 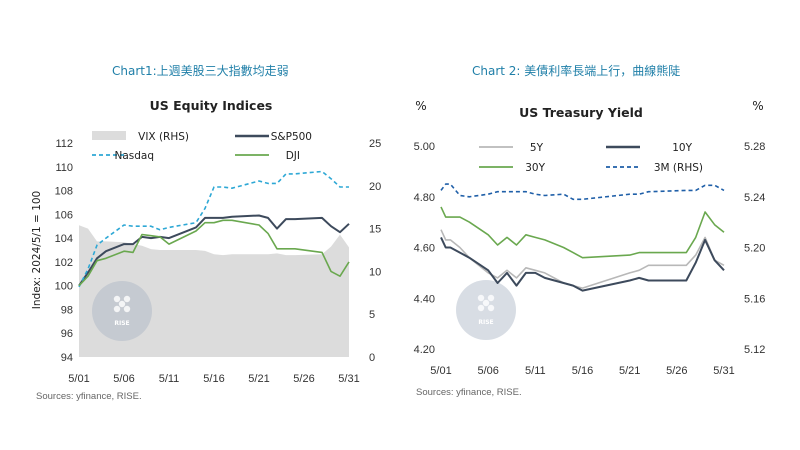 I want to click on series-5y-line, so click(x=582, y=259).